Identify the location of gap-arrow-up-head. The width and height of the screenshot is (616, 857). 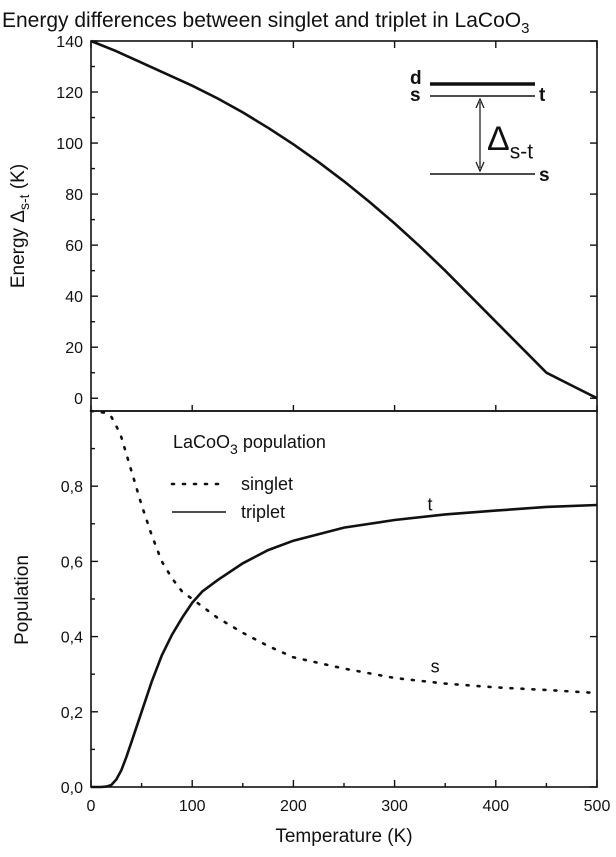
(480, 103).